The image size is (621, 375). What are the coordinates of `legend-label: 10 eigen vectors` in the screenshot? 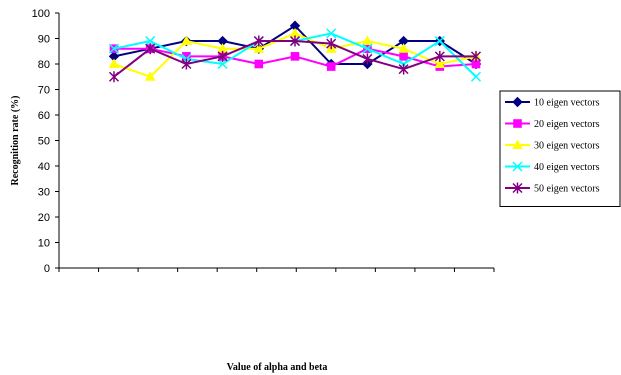 It's located at (567, 103).